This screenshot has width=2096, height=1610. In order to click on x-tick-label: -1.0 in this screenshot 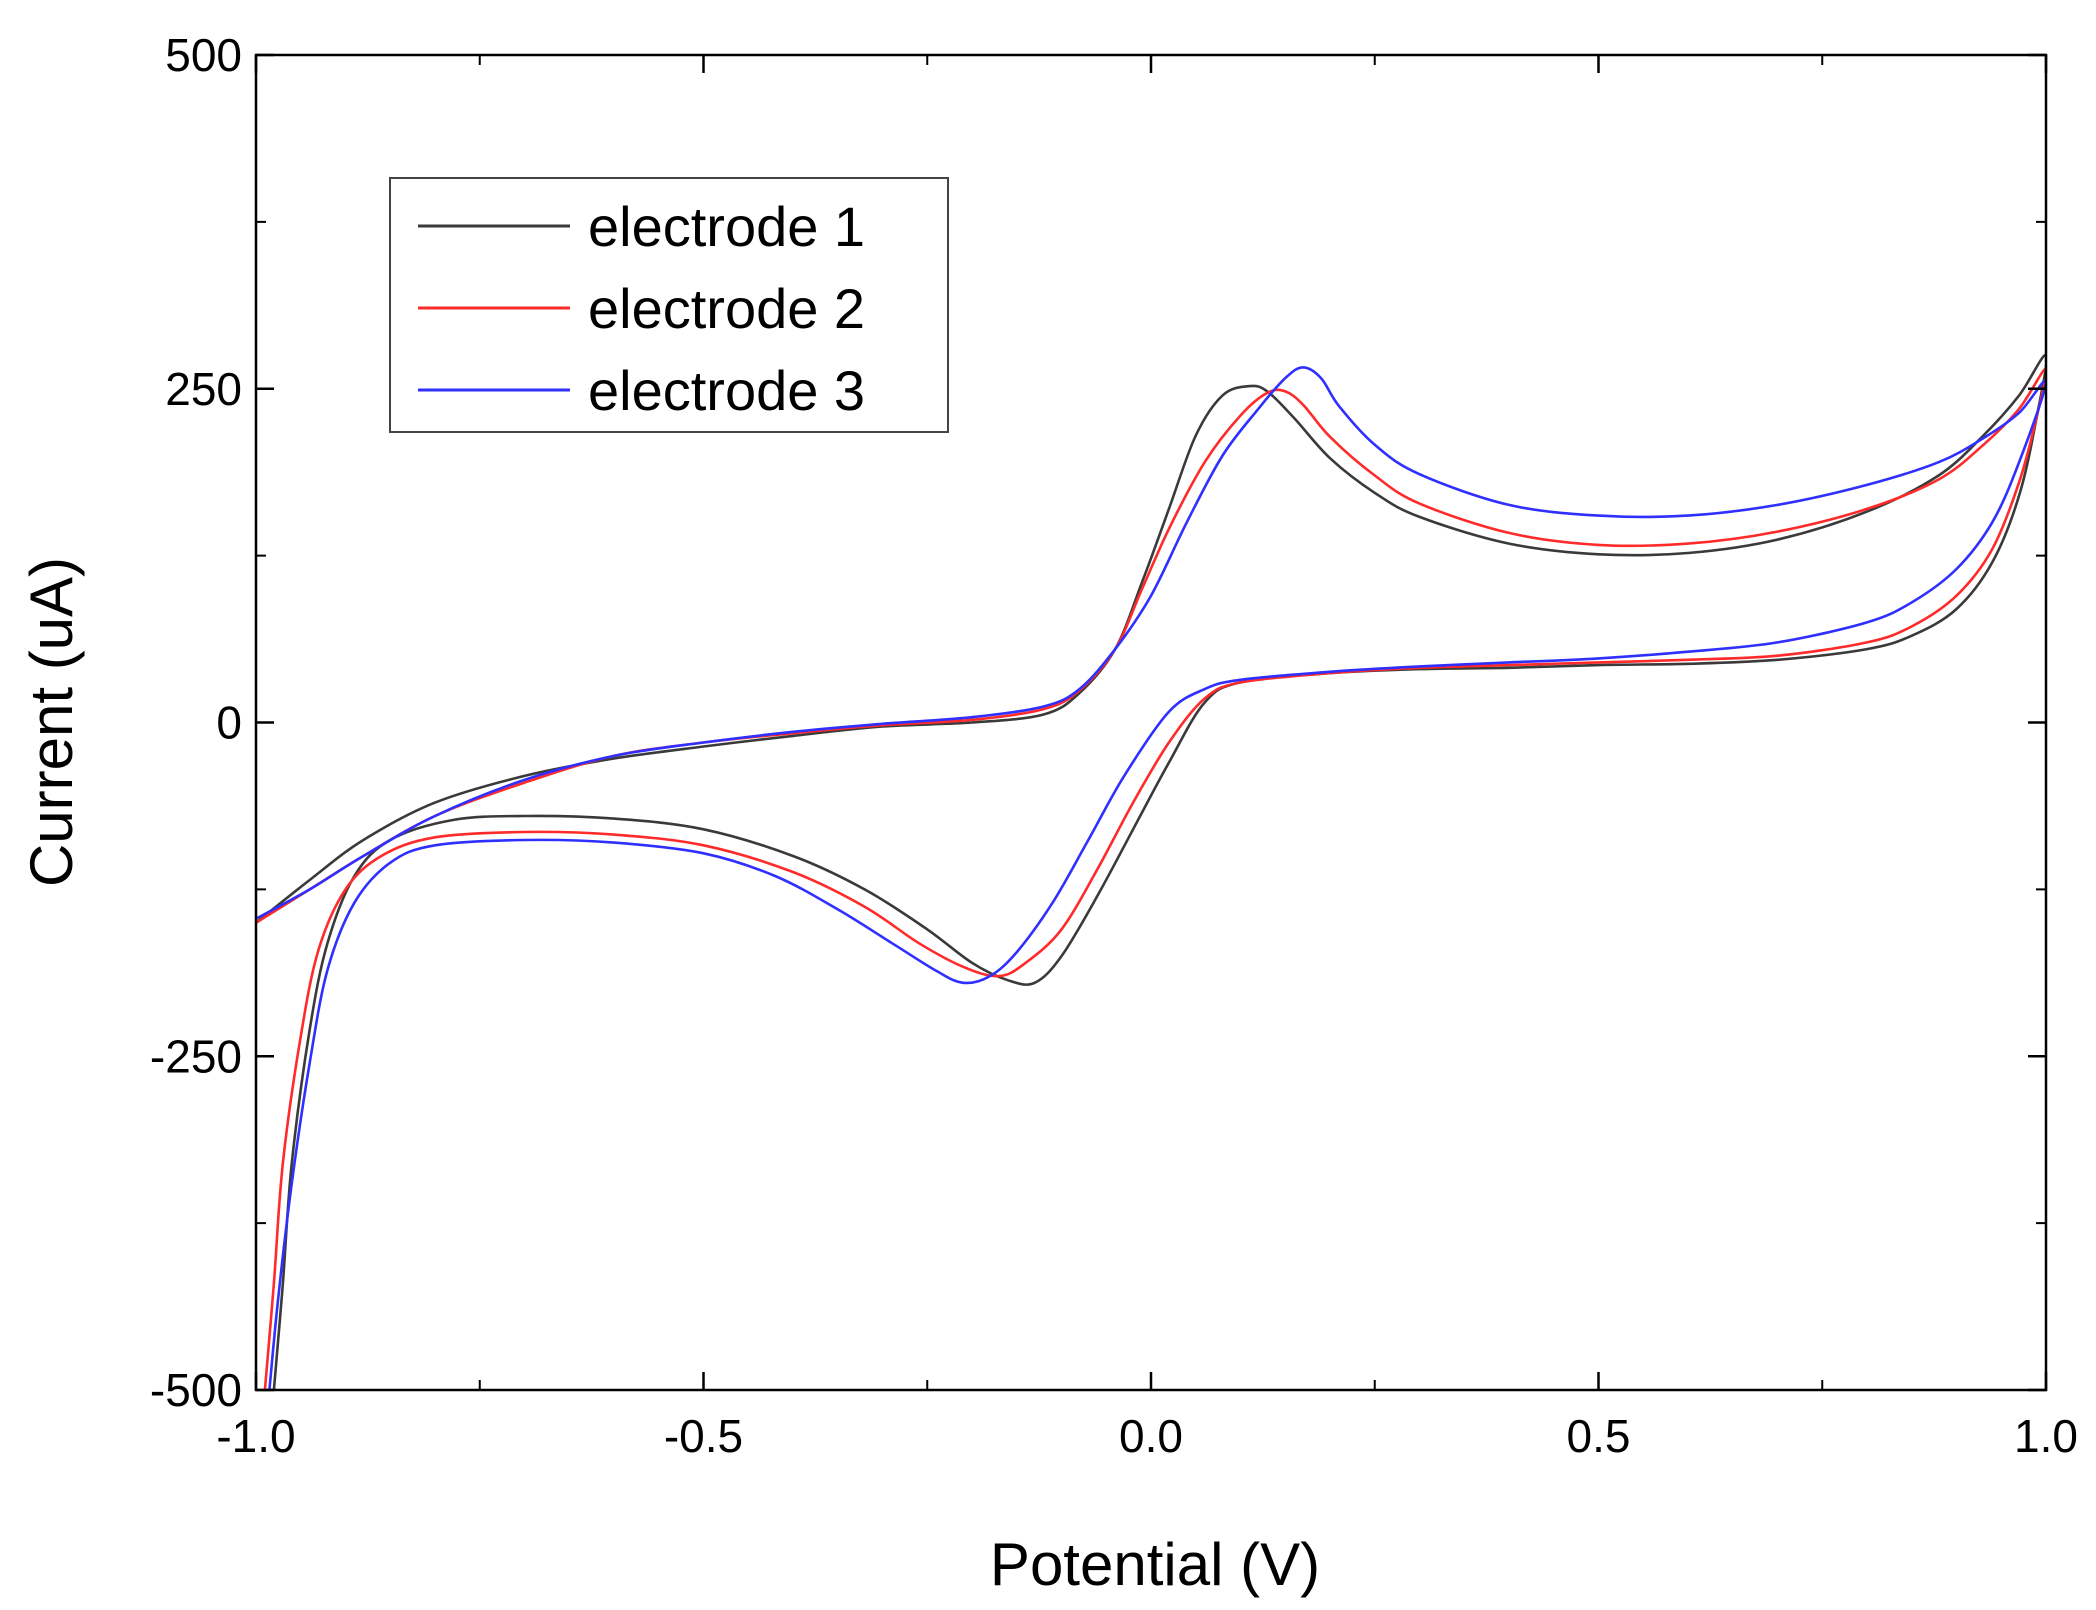, I will do `click(255, 1436)`.